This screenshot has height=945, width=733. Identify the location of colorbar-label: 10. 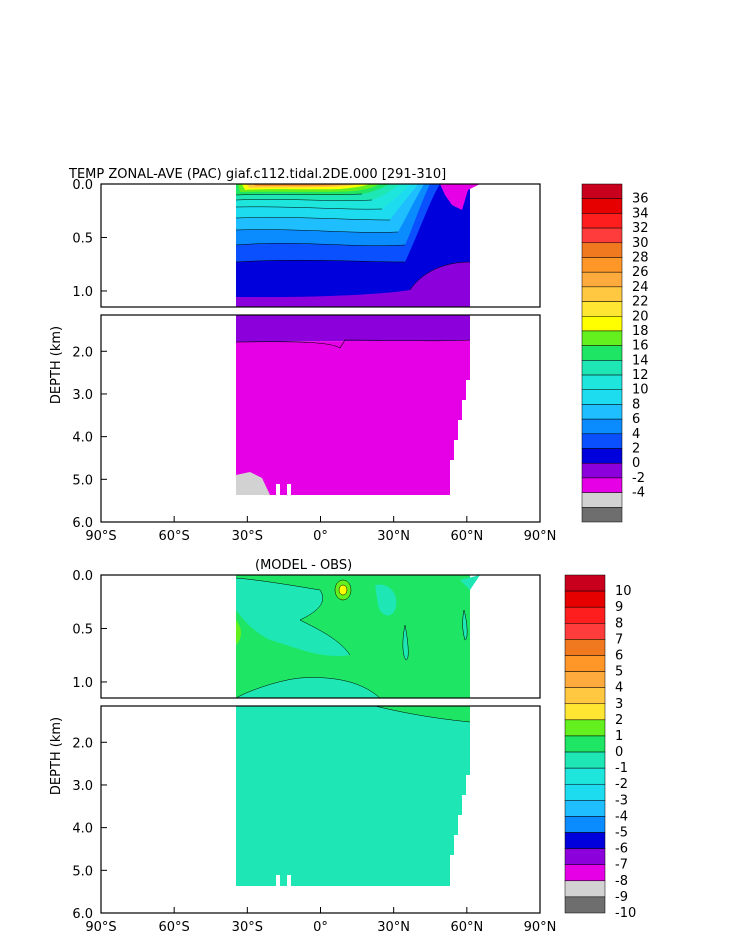
(640, 390).